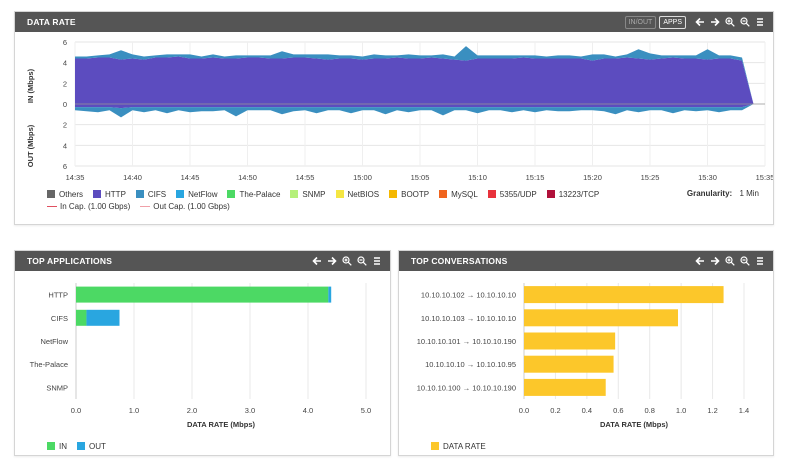 Image resolution: width=792 pixels, height=473 pixels. Describe the element at coordinates (260, 194) in the screenshot. I see `legend-label: The-Palace` at that location.